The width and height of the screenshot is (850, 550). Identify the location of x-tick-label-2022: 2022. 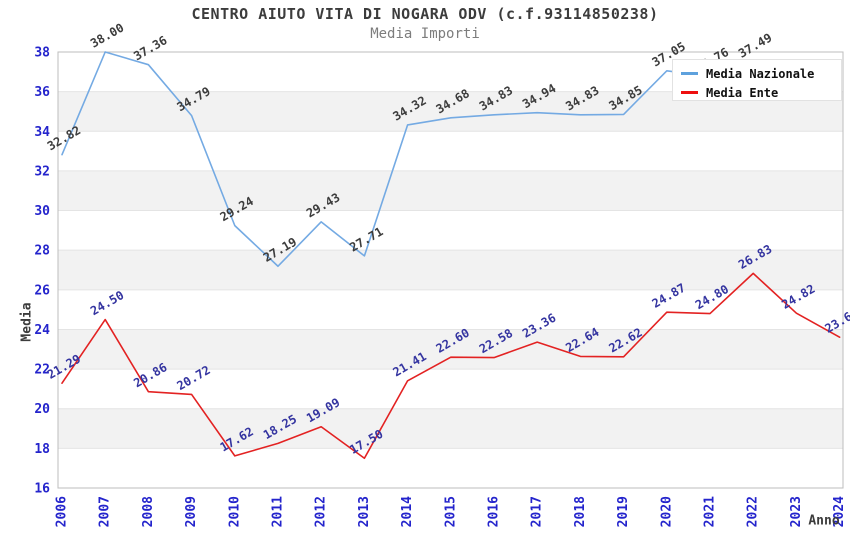
(753, 511).